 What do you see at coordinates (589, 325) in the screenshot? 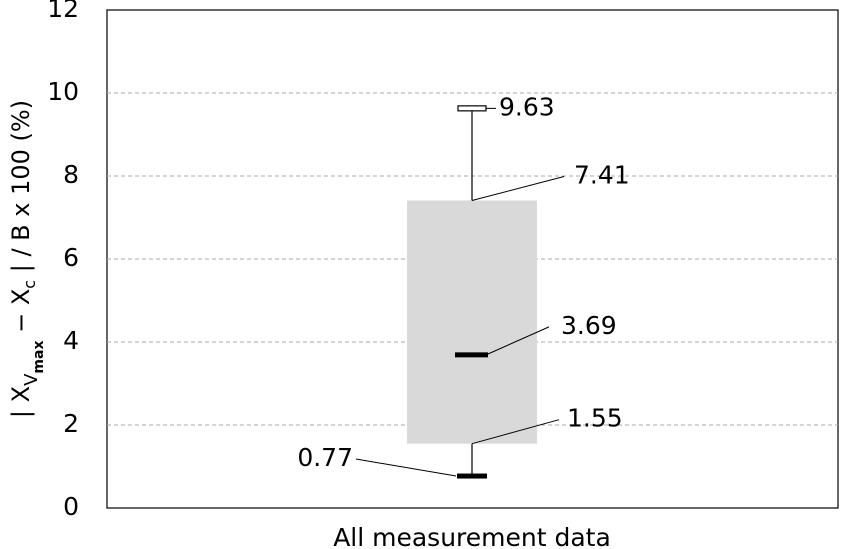
I see `value-label: 3.69` at bounding box center [589, 325].